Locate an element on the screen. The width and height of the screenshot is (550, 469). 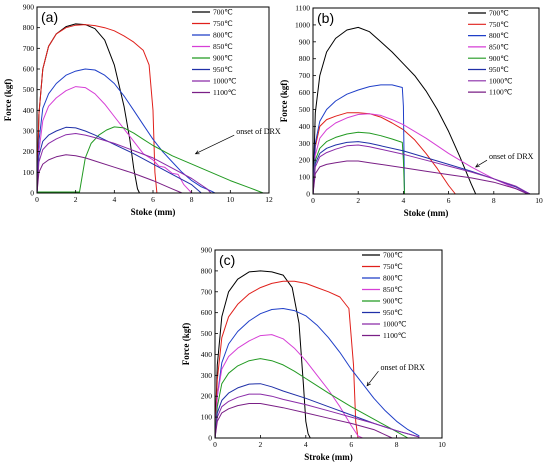
y-tick-label: 900 is located at coordinates (305, 41).